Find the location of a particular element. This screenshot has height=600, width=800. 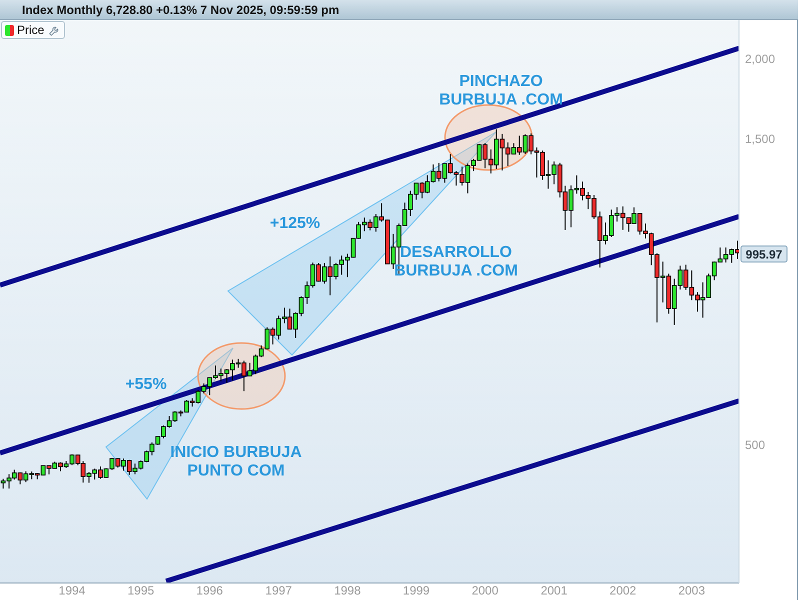

x-tick-label: 2001 is located at coordinates (554, 591).